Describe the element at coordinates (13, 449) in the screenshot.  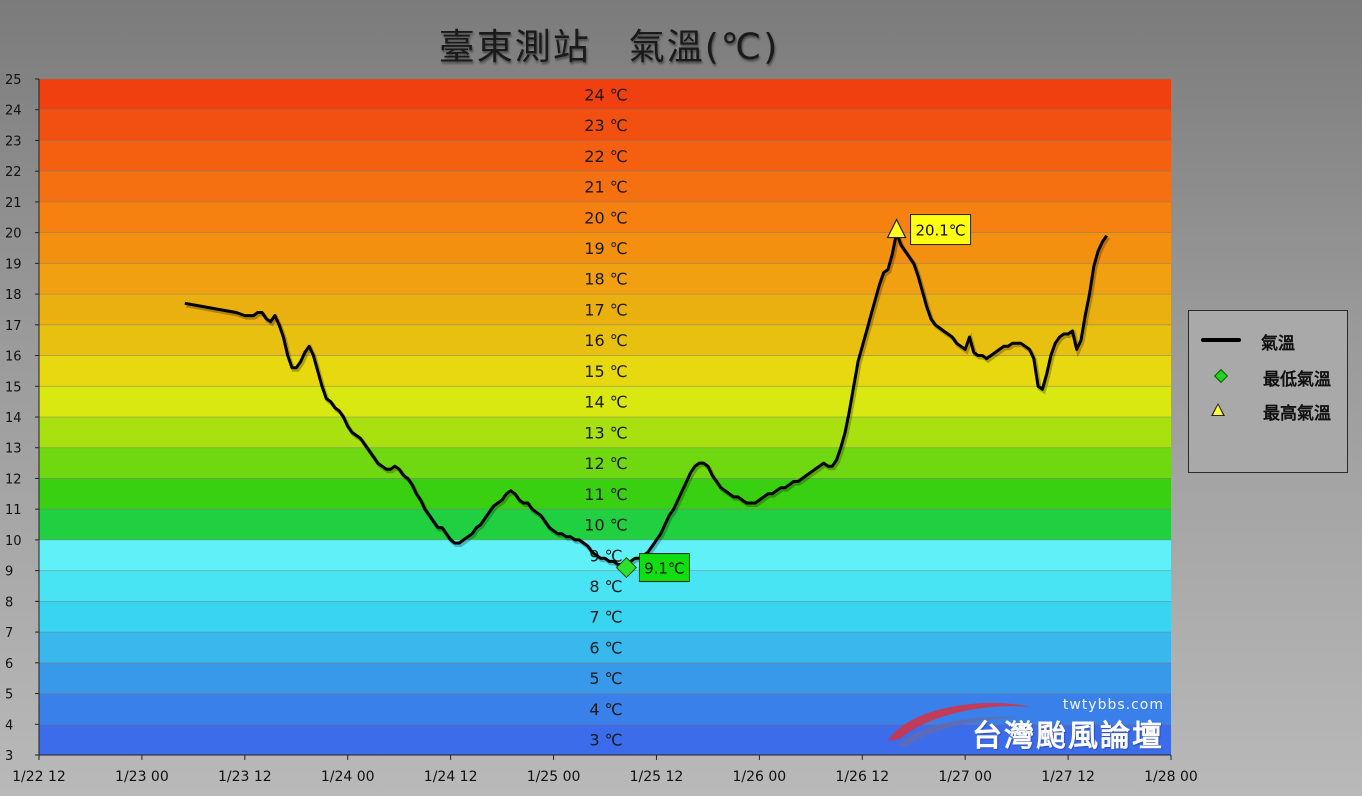
I see `y-tick-label: 13` at that location.